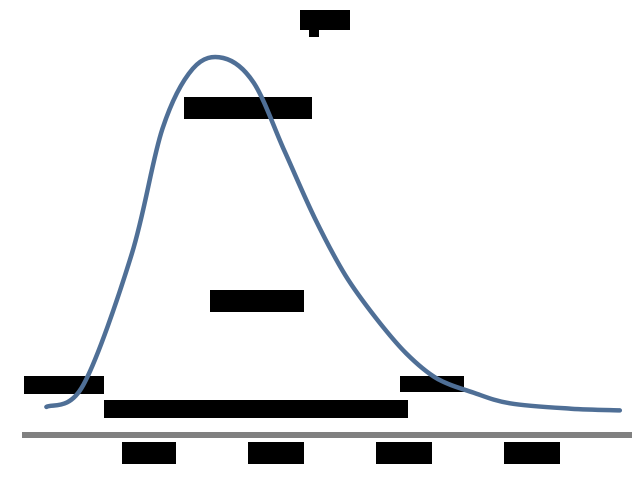 This screenshot has height=480, width=640. I want to click on center-annotation-redaction, so click(257, 301).